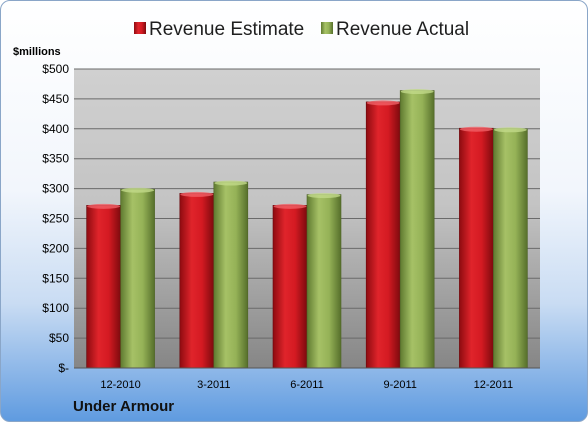  What do you see at coordinates (226, 29) in the screenshot?
I see `legend-label-estimate: Revenue Estimate` at bounding box center [226, 29].